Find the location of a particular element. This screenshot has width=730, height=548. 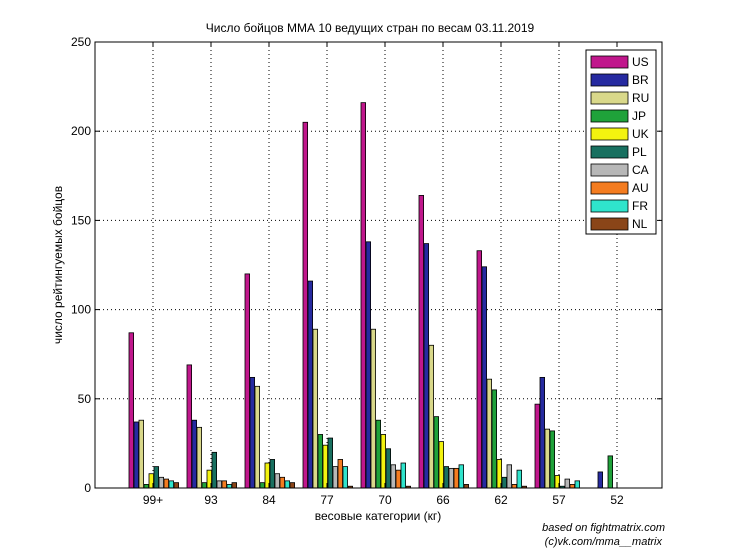

x-tick-label: 84 is located at coordinates (269, 500).